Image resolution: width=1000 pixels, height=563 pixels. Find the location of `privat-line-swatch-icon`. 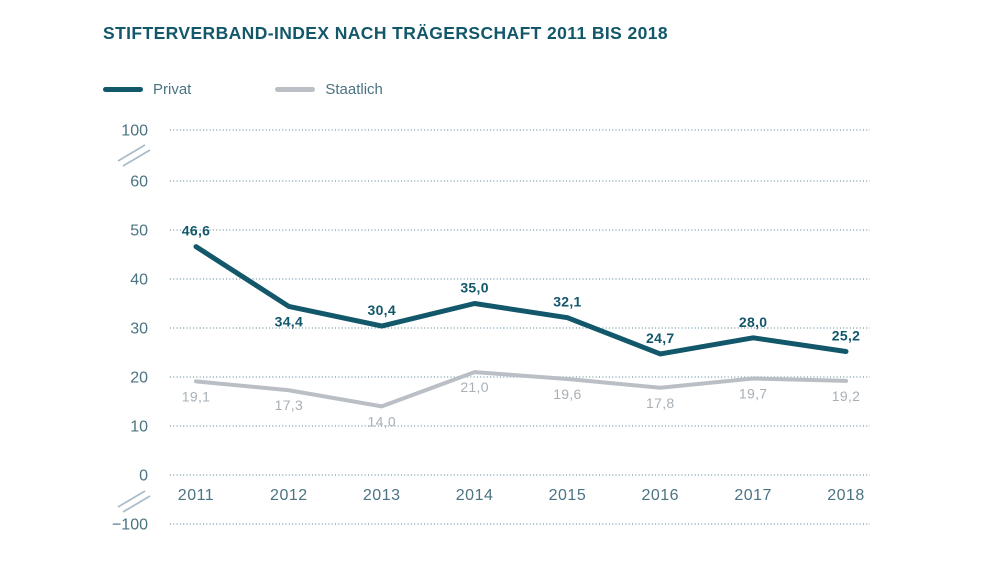

privat-line-swatch-icon is located at coordinates (123, 89).